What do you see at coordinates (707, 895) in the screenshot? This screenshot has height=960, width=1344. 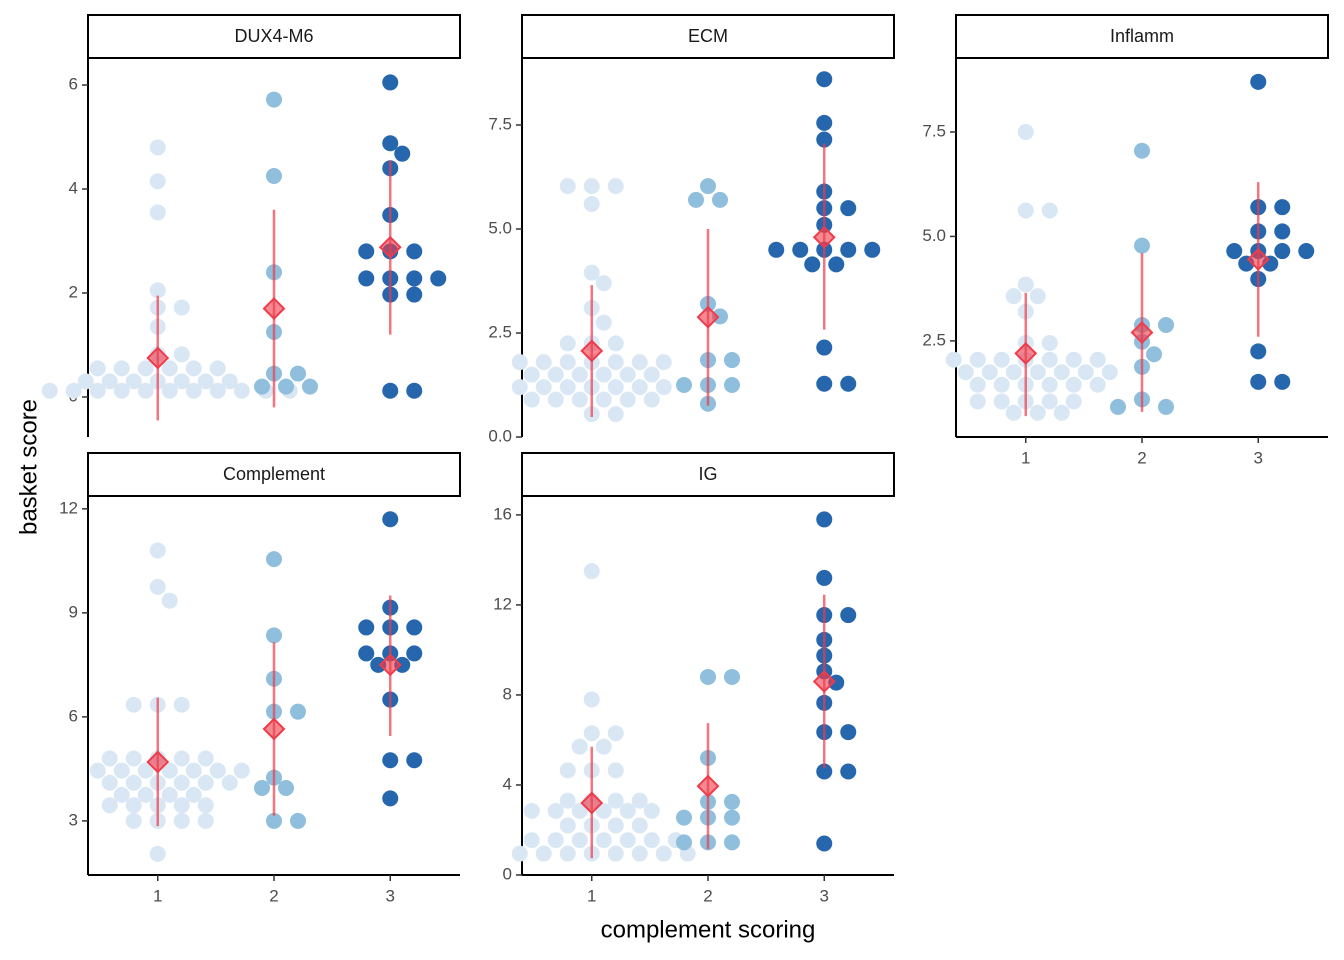 I see `x-tick-label: 2` at bounding box center [707, 895].